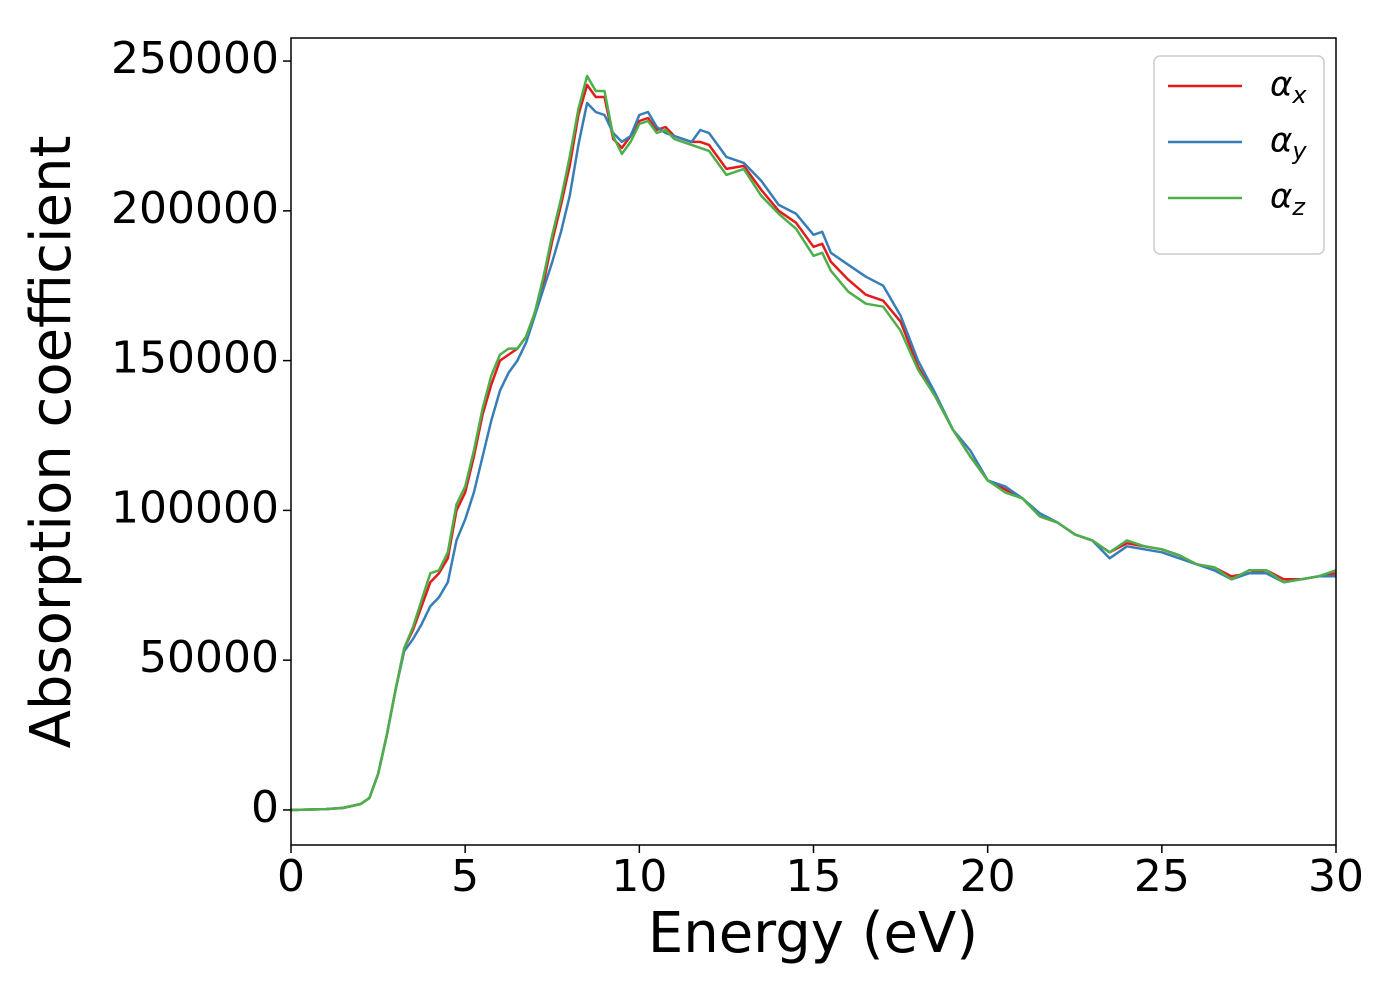 The image size is (1400, 1000). I want to click on y-tick-label: 150000, so click(195, 358).